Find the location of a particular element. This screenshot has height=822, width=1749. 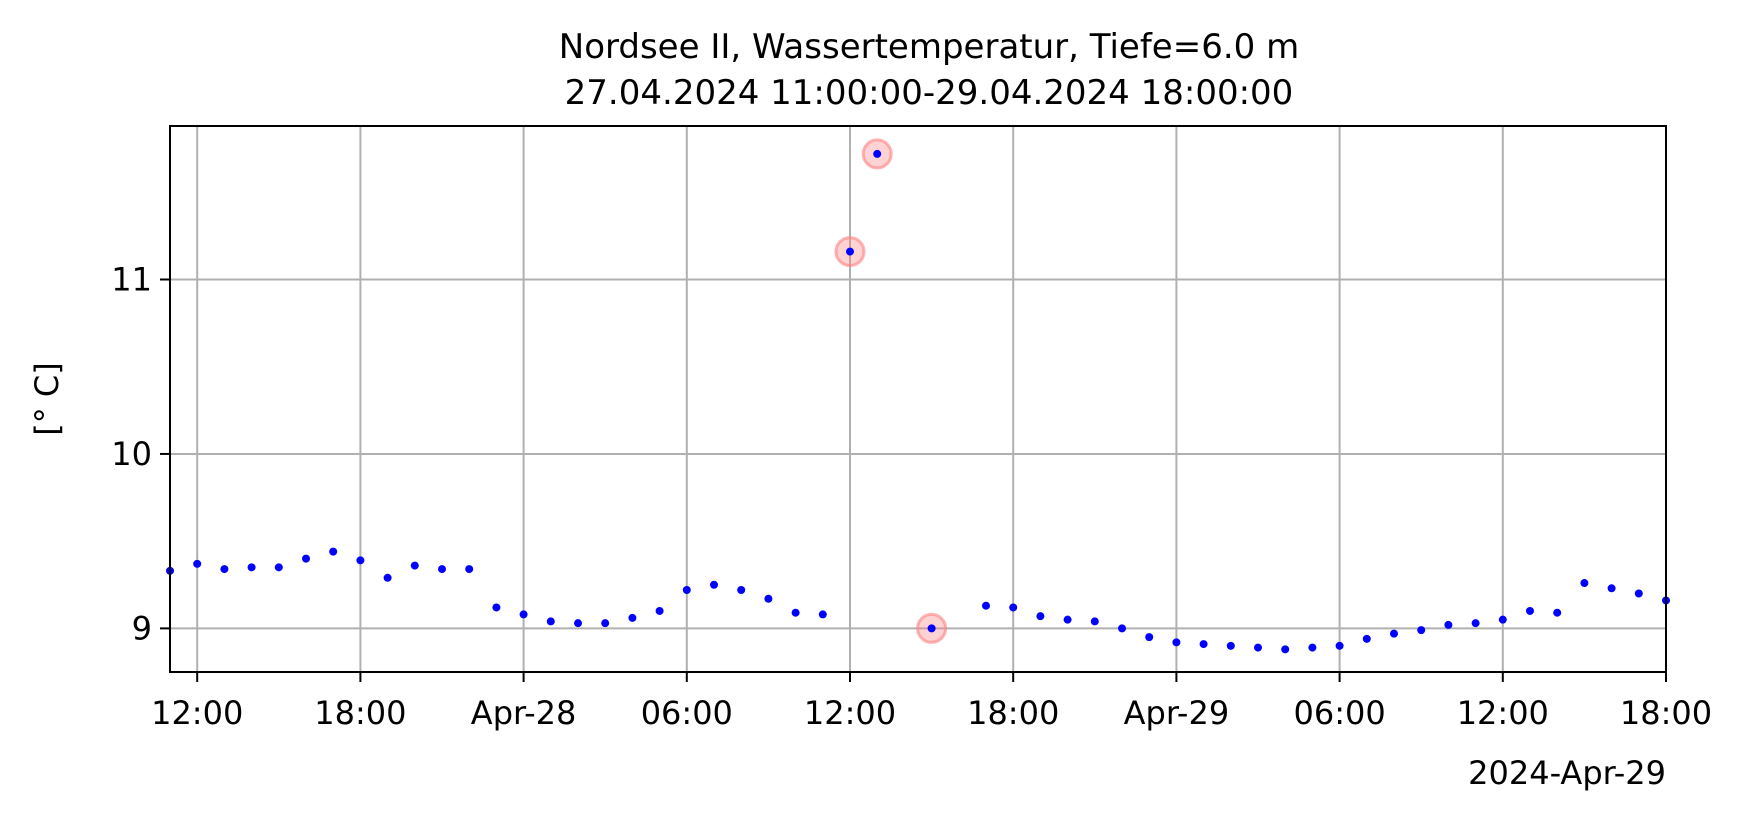

x-tick-label: Apr-29 is located at coordinates (1177, 713).